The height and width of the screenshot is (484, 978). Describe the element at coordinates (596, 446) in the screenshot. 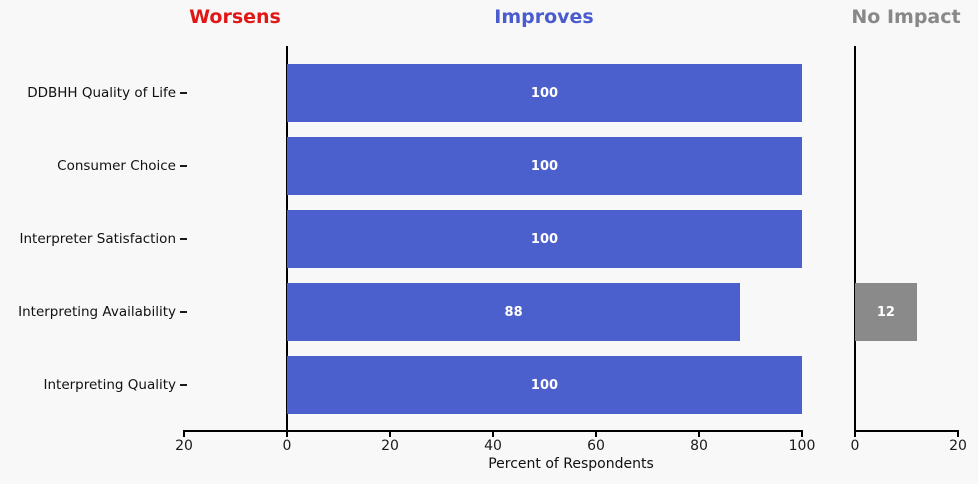

I see `x-tick-label: 60` at that location.